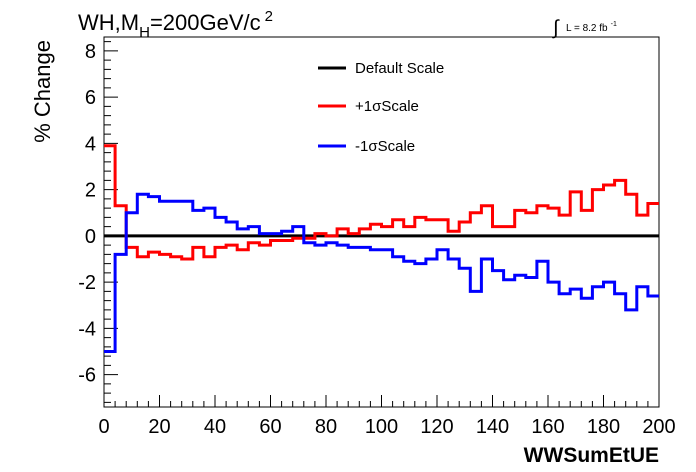  Describe the element at coordinates (591, 455) in the screenshot. I see `x-axis-label: WWSumEtUE` at that location.